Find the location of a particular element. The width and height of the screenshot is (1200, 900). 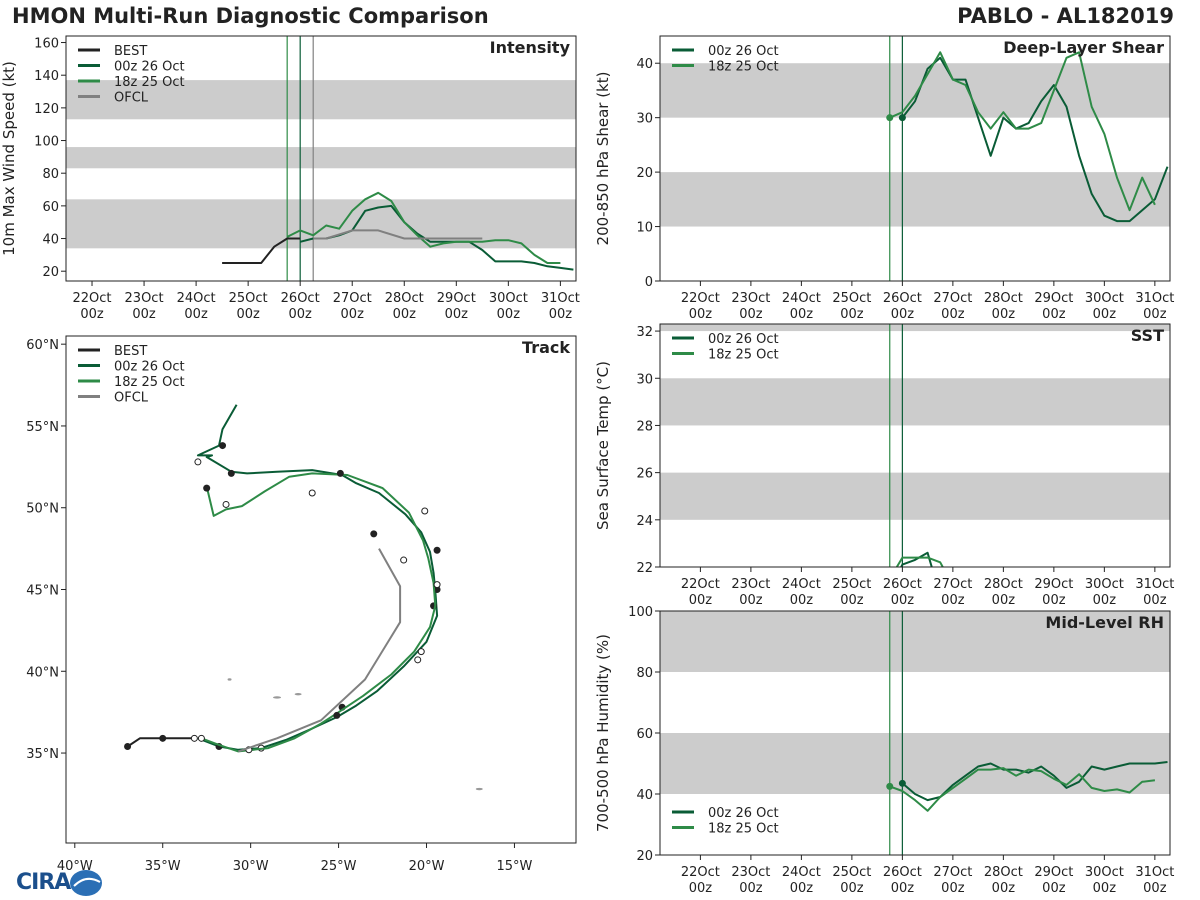

track-legend-label: OFCL is located at coordinates (131, 398).